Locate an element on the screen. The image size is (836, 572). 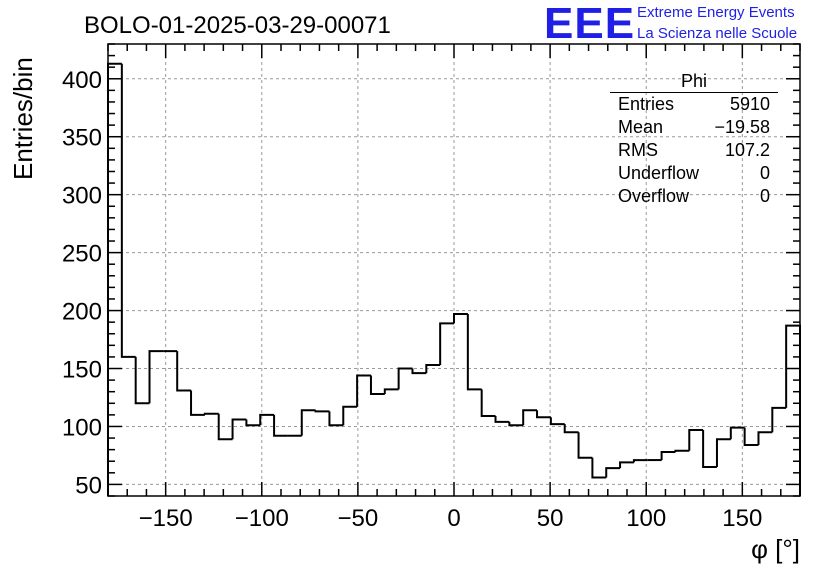
logo-line-1: Extreme Energy Events is located at coordinates (716, 12).